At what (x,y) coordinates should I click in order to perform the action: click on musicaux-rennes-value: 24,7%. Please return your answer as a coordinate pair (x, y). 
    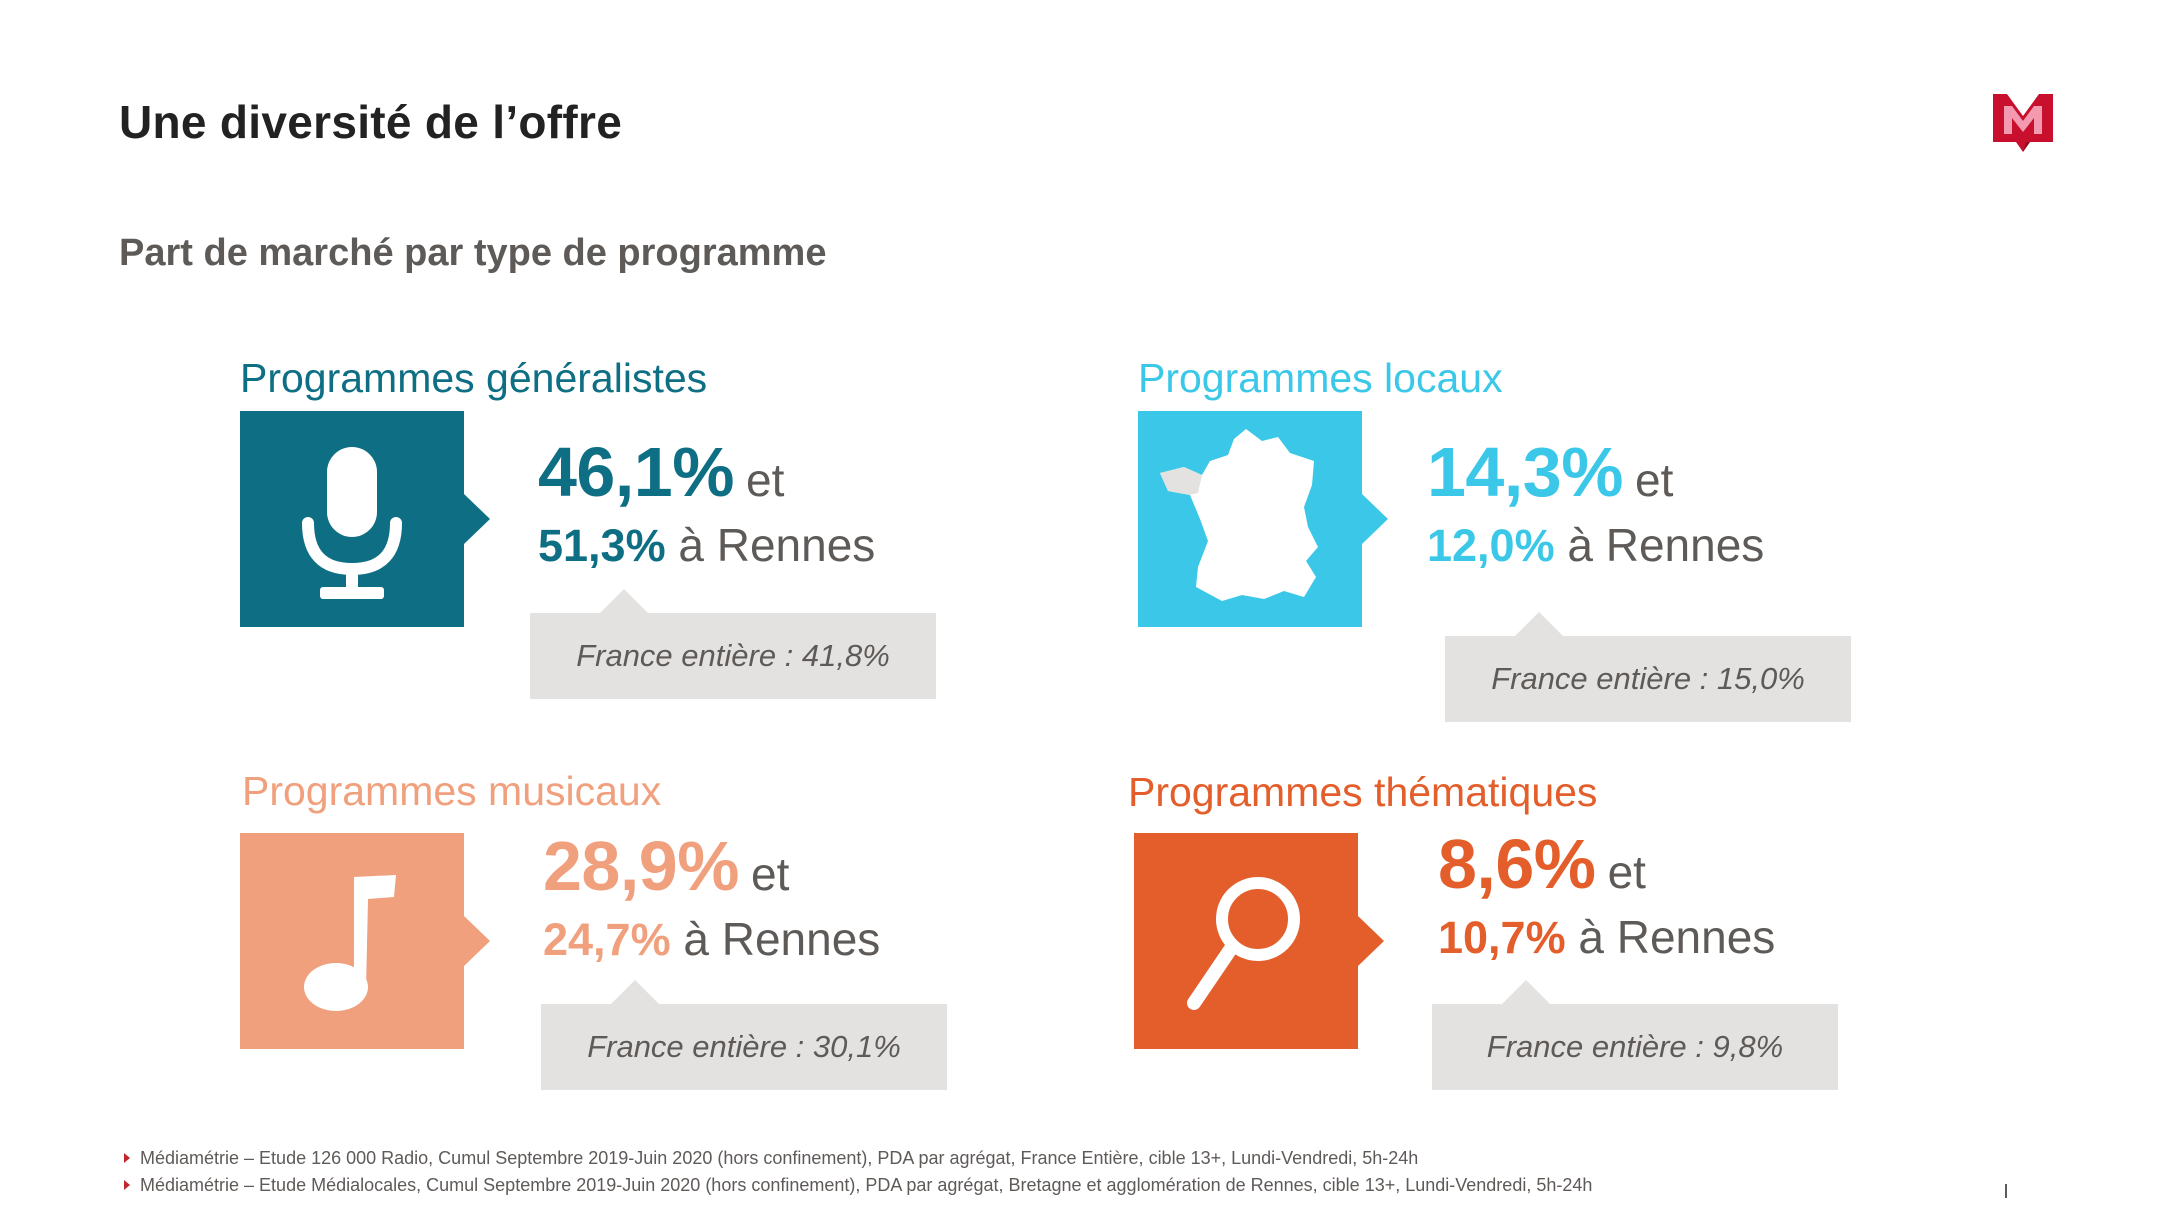
    Looking at the image, I should click on (607, 939).